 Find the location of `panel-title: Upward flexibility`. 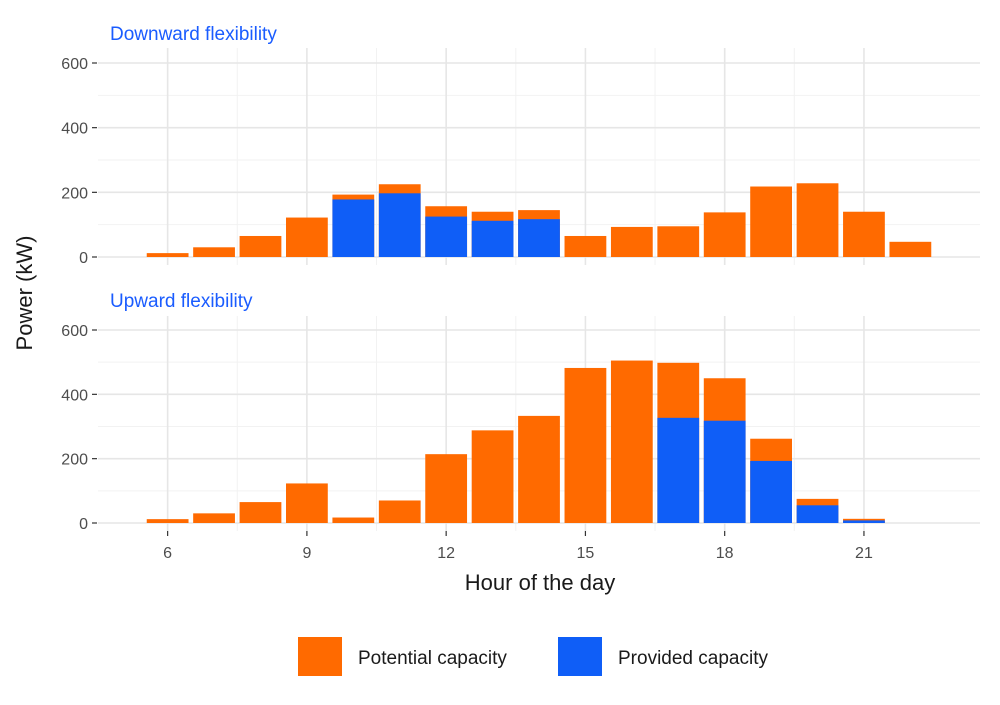

panel-title: Upward flexibility is located at coordinates (181, 301).